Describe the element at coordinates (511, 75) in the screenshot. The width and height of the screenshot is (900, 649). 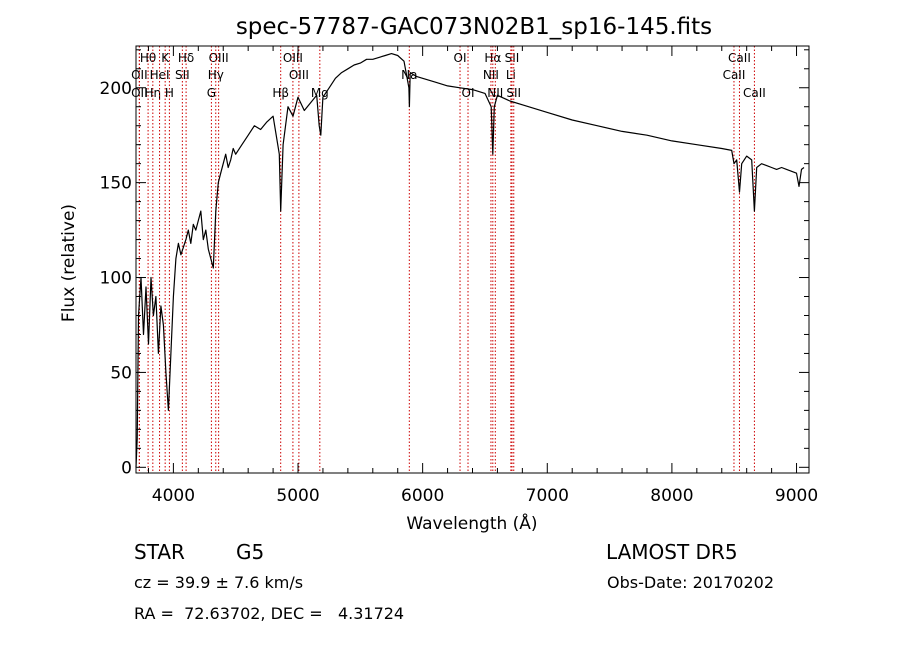
I see `line-marker-label: Li` at that location.